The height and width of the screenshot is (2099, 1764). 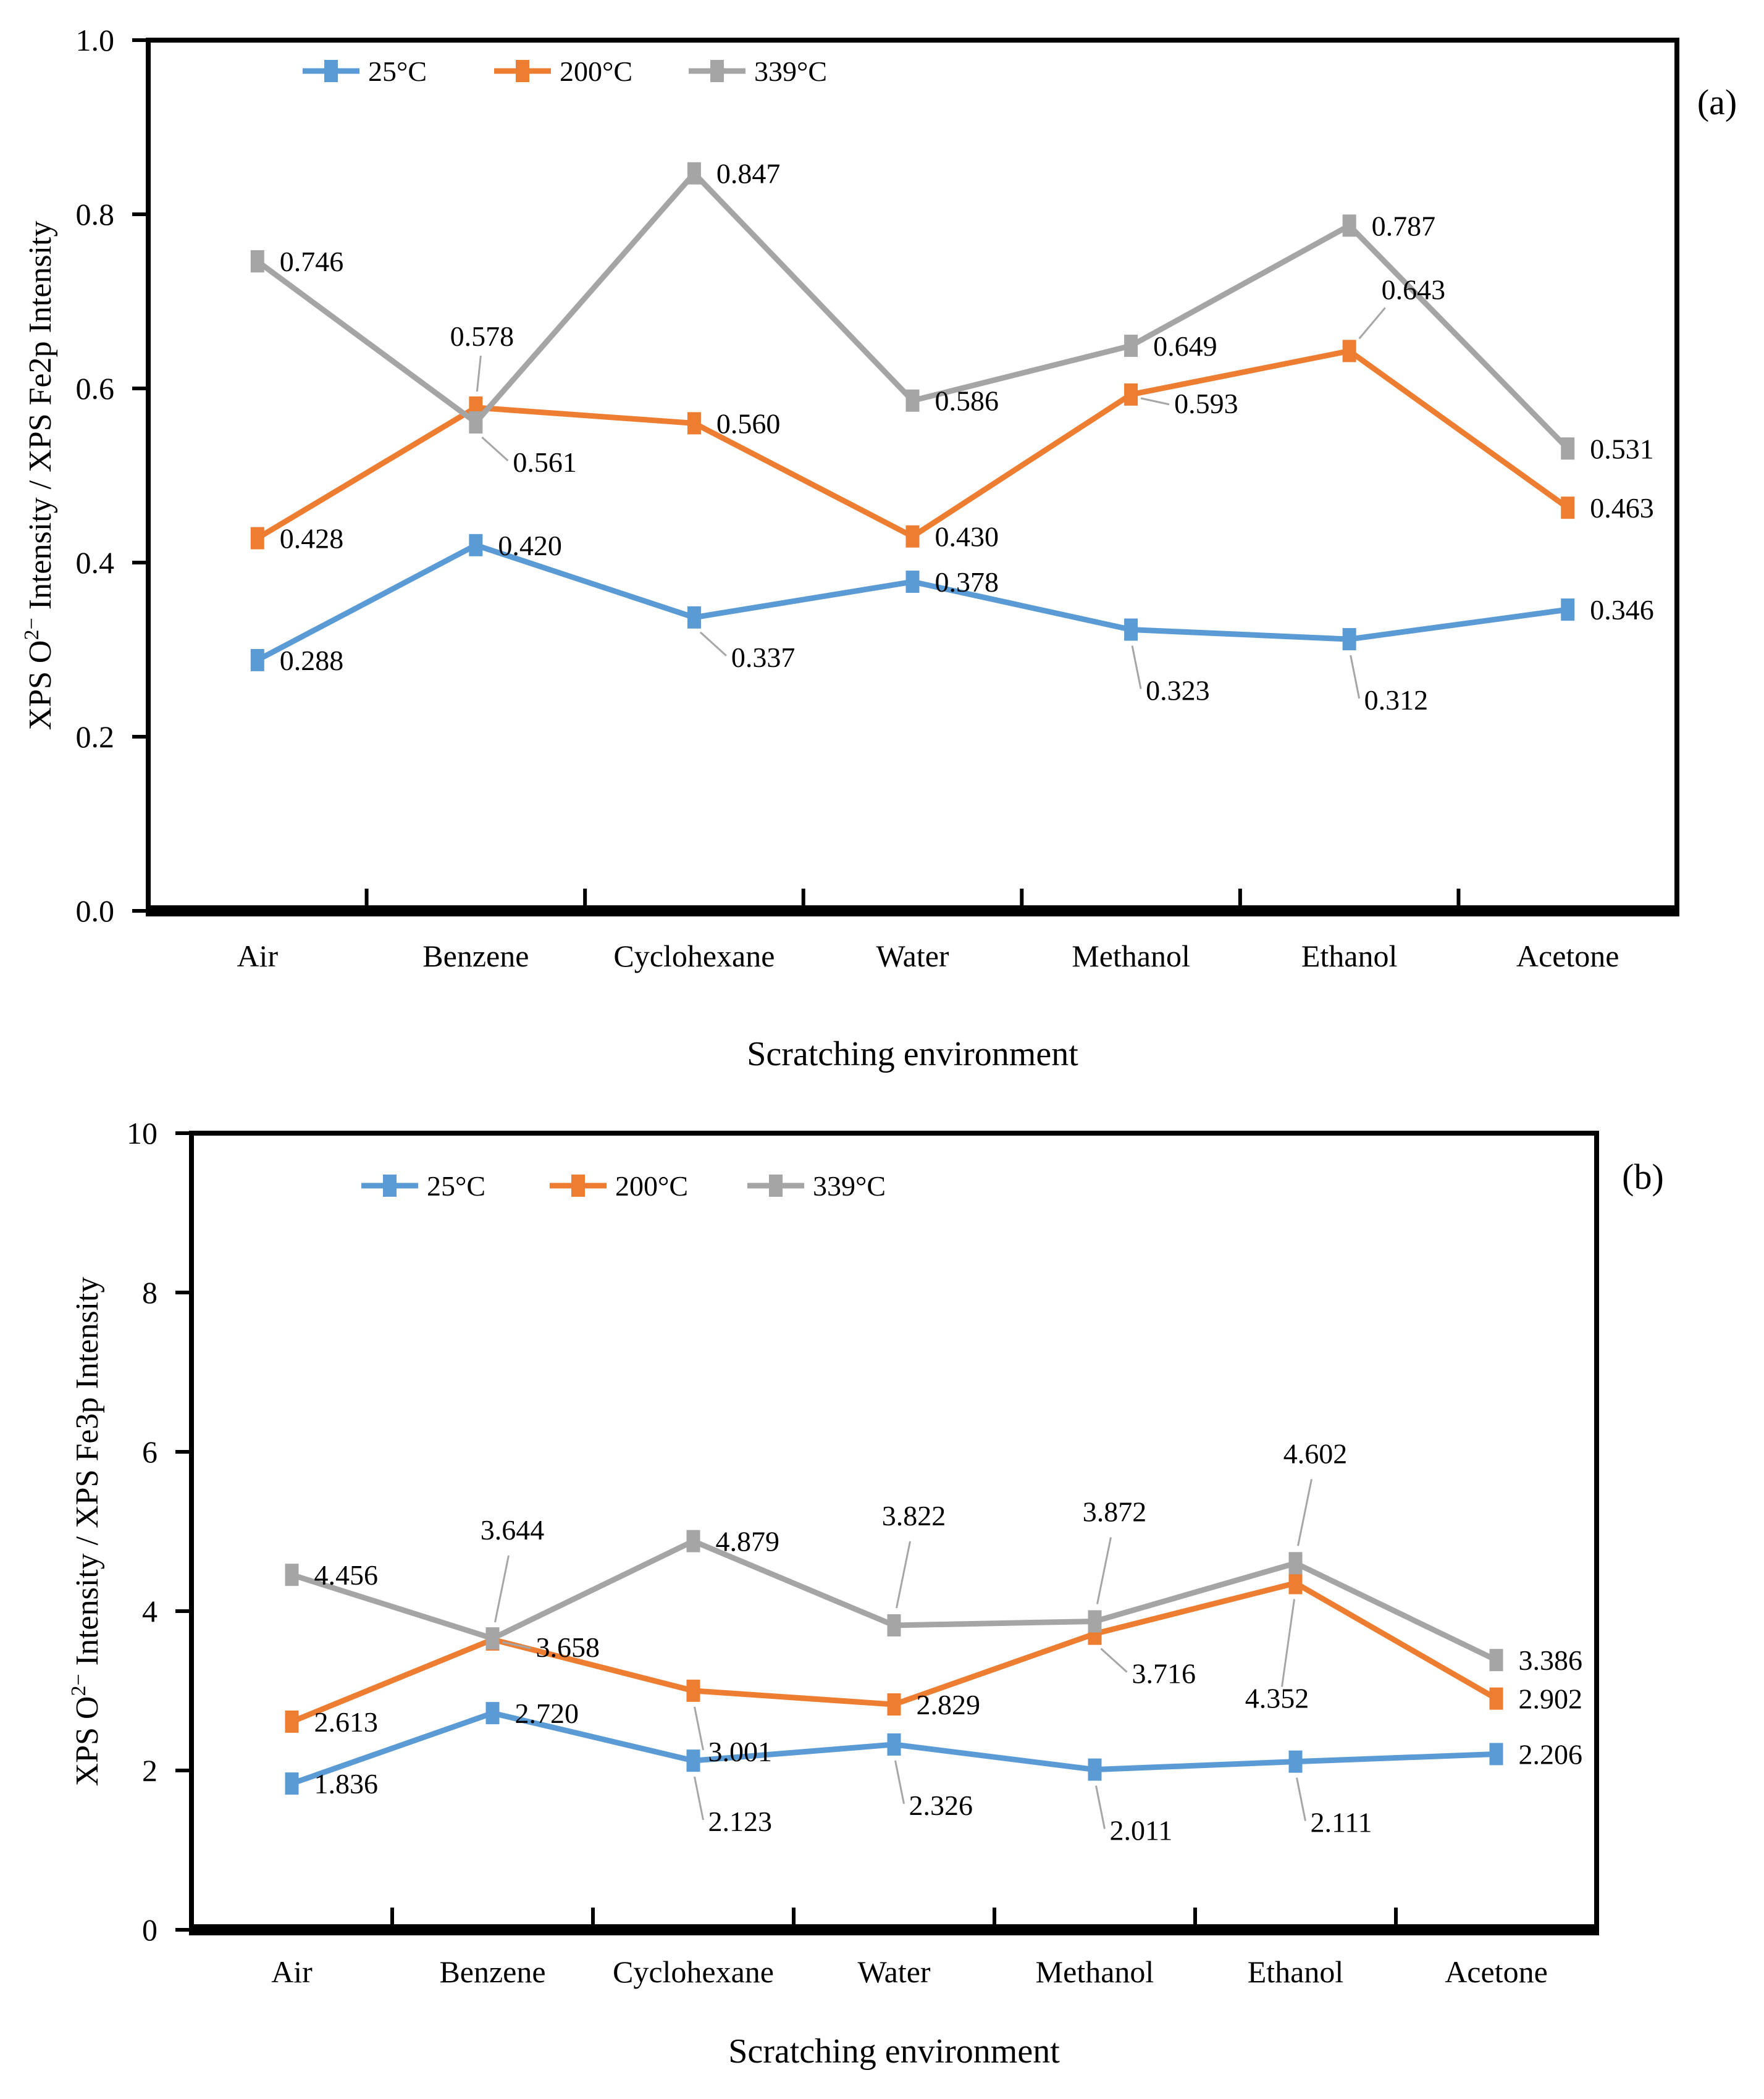 What do you see at coordinates (95, 40) in the screenshot?
I see `y-tick-label: 1.0` at bounding box center [95, 40].